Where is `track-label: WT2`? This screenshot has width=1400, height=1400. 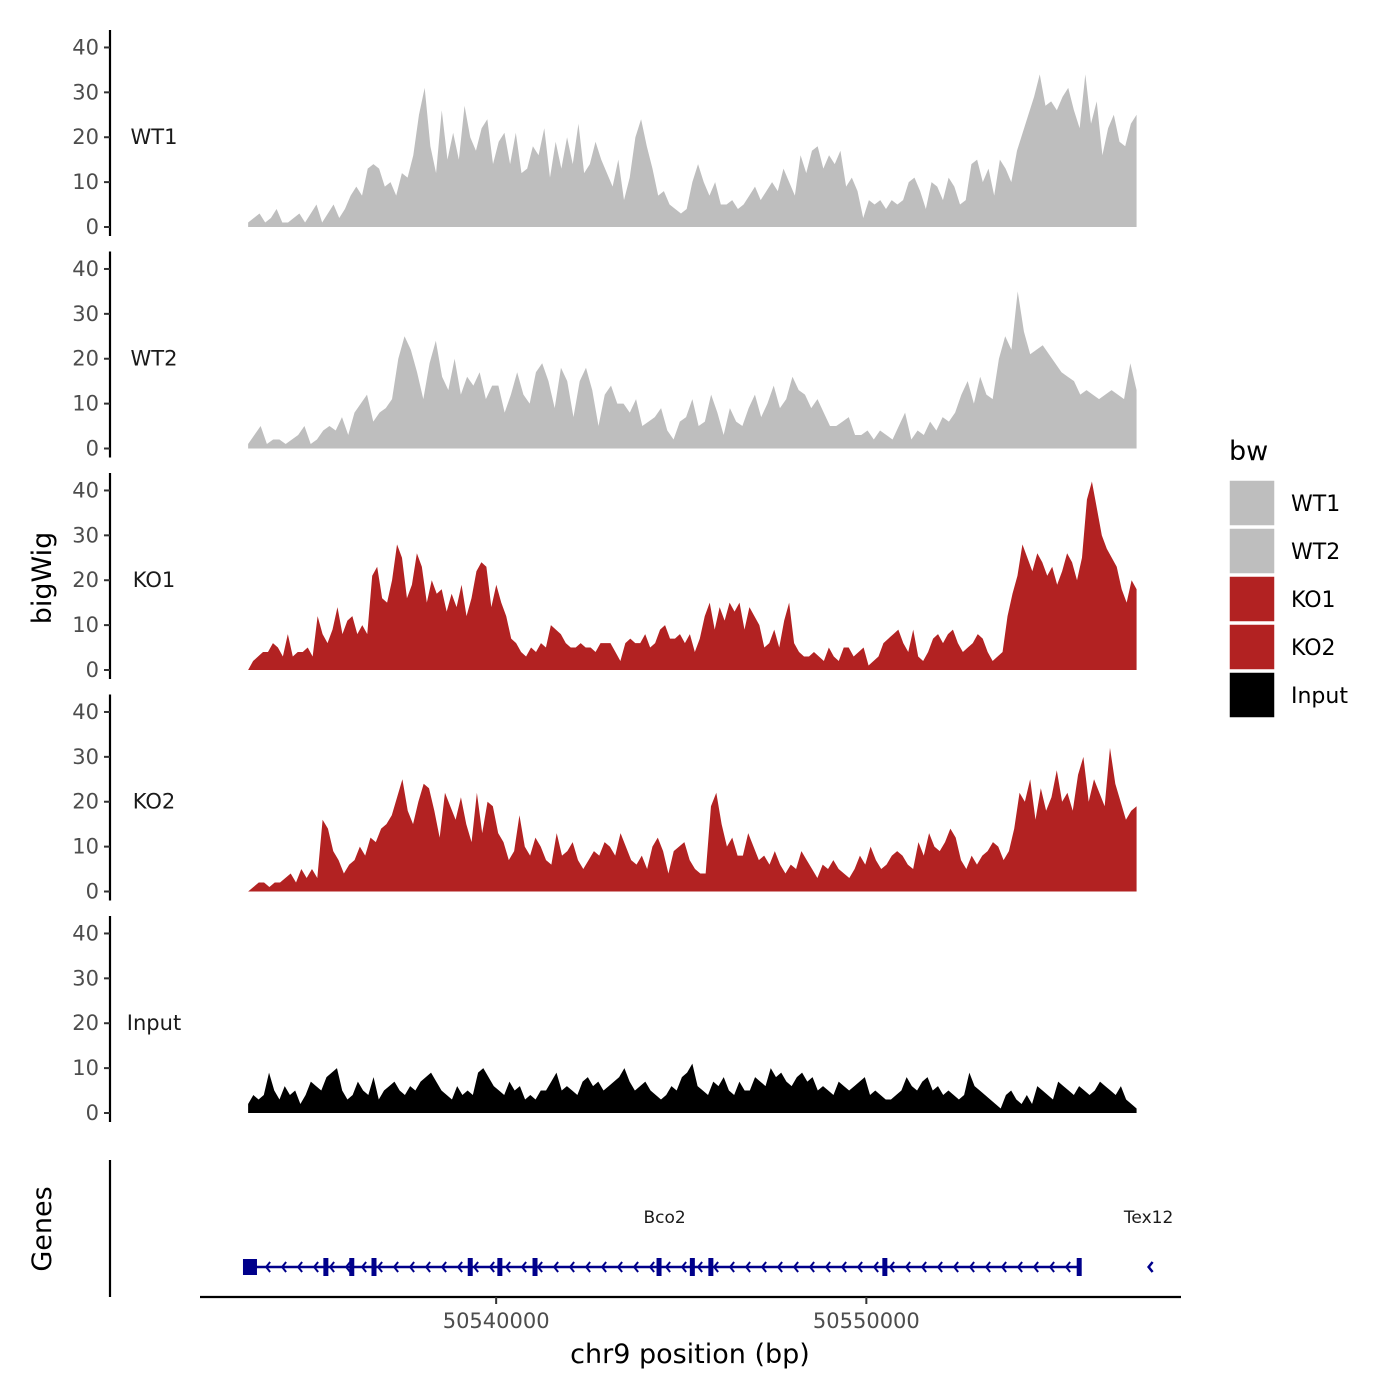 track-label: WT2 is located at coordinates (154, 359).